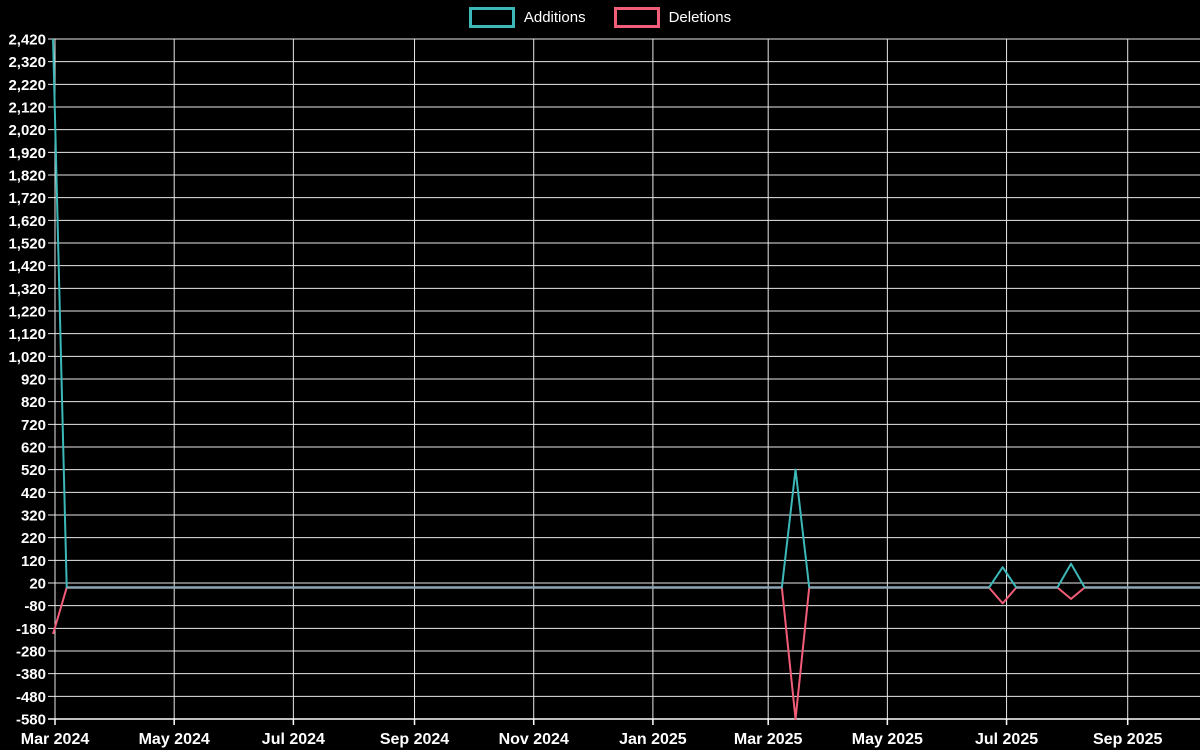 The height and width of the screenshot is (750, 1200). What do you see at coordinates (1006, 739) in the screenshot?
I see `x-tick-label: Jul 2025` at bounding box center [1006, 739].